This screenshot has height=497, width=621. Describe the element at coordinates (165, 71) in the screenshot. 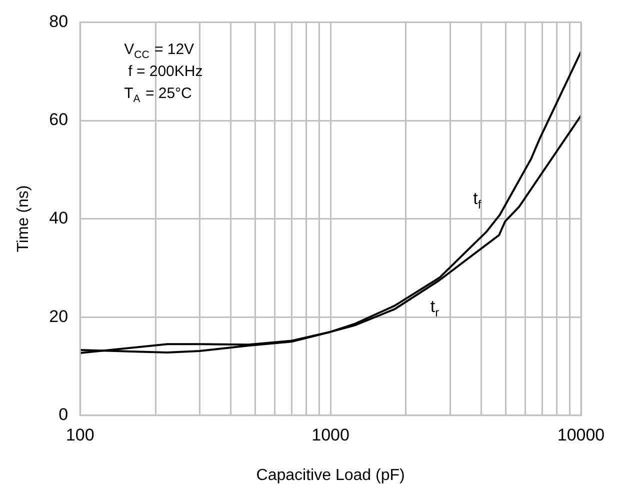

I see `annotation: f = 200KHz` at that location.